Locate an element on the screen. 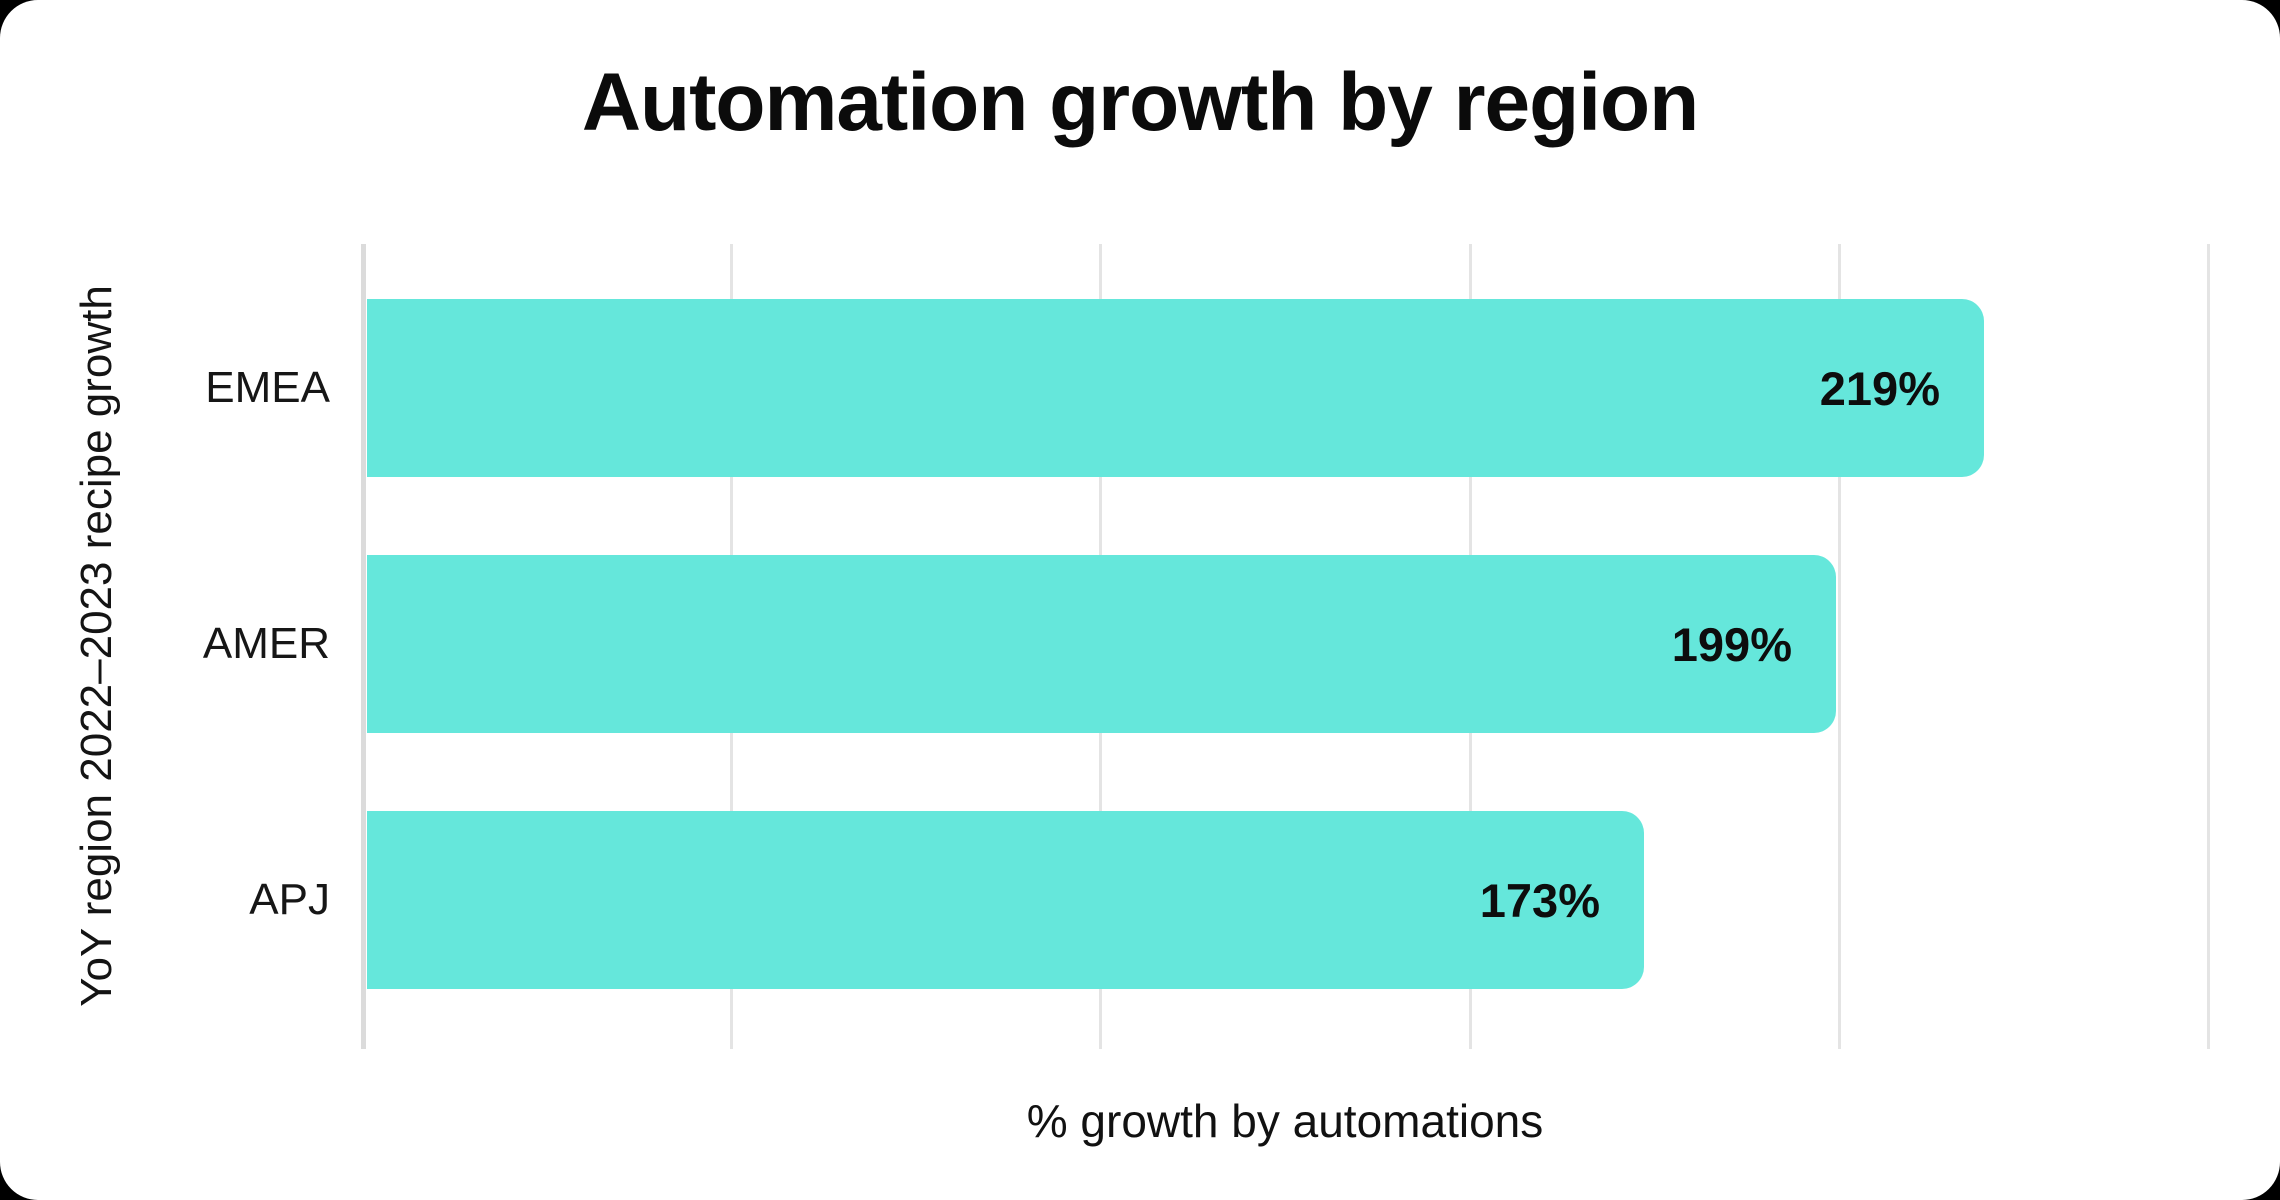 This screenshot has width=2280, height=1200. category-label-amer: AMER is located at coordinates (266, 643).